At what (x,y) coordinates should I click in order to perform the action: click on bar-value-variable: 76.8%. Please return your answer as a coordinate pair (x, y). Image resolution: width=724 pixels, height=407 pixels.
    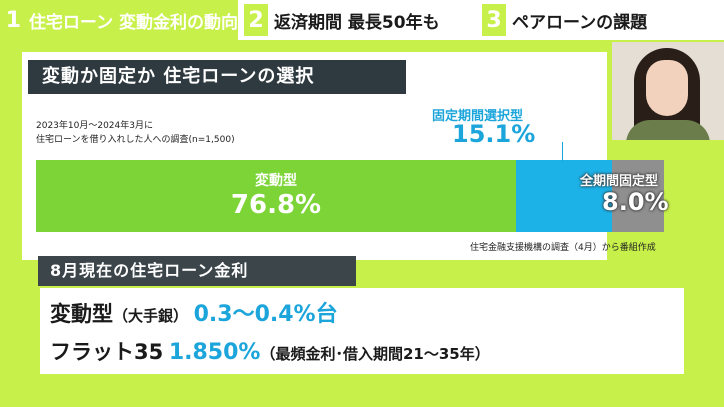
    Looking at the image, I should click on (276, 205).